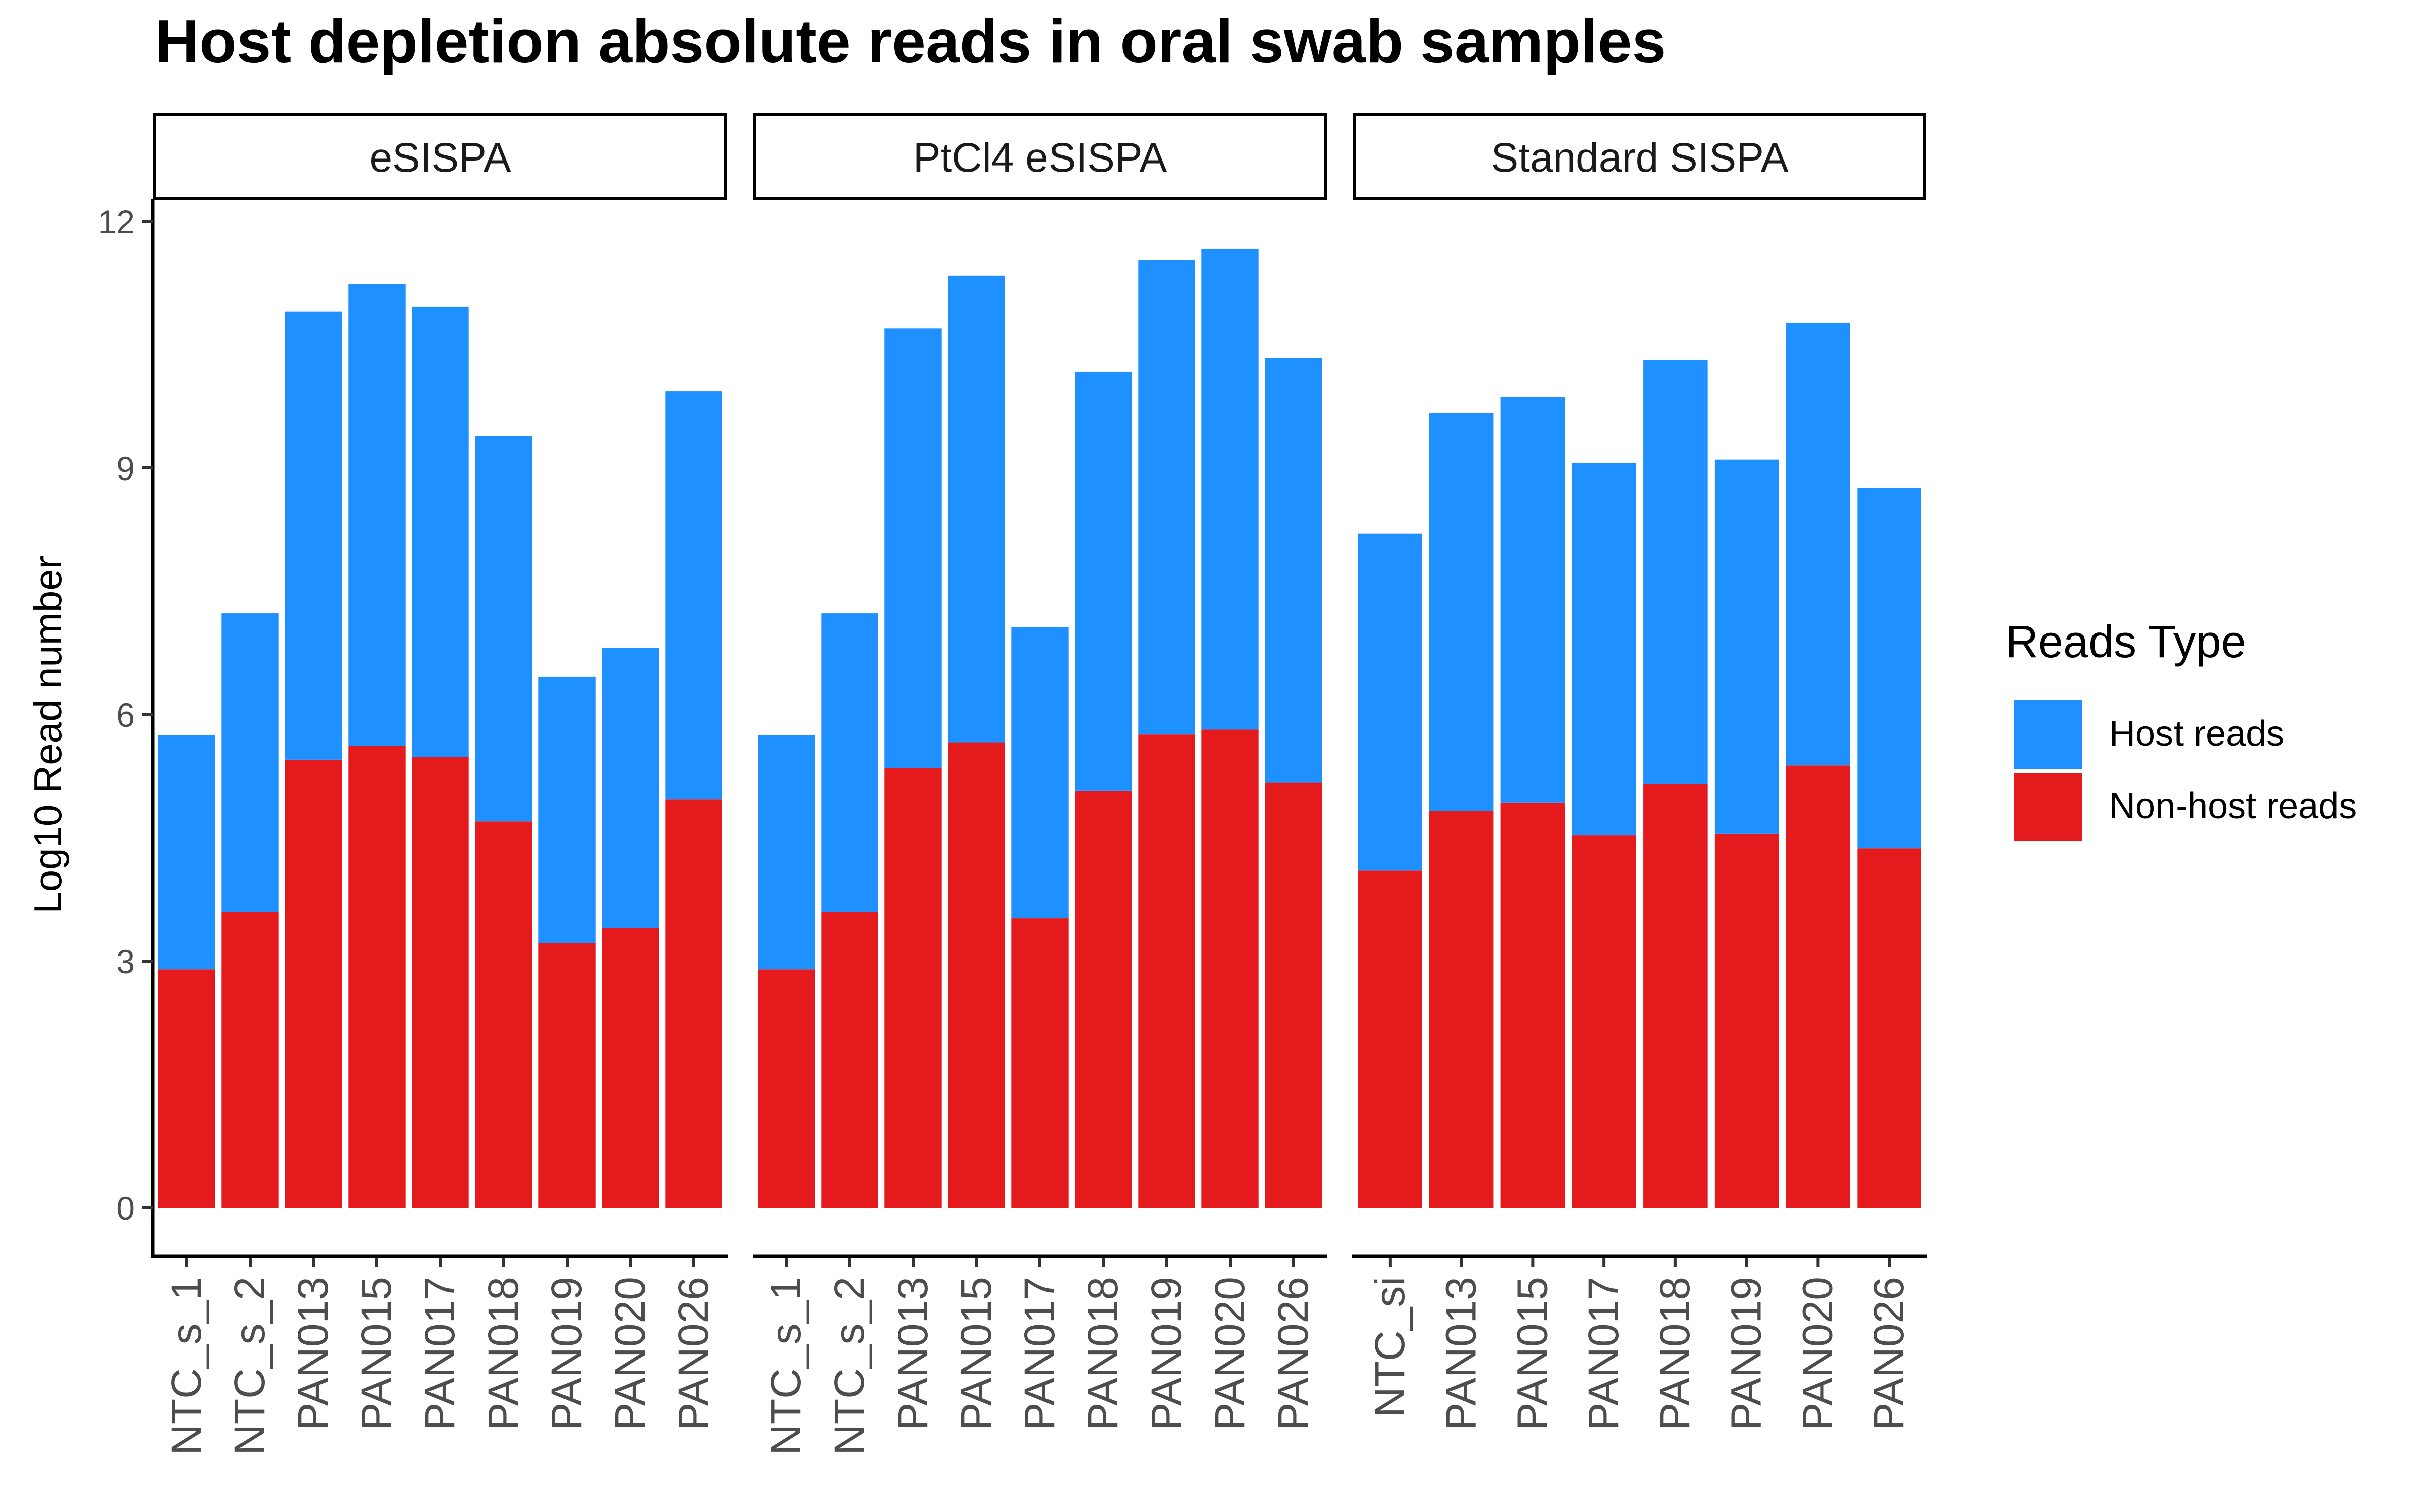 The image size is (2415, 1512). I want to click on legend-label: Non-host reads, so click(2233, 806).